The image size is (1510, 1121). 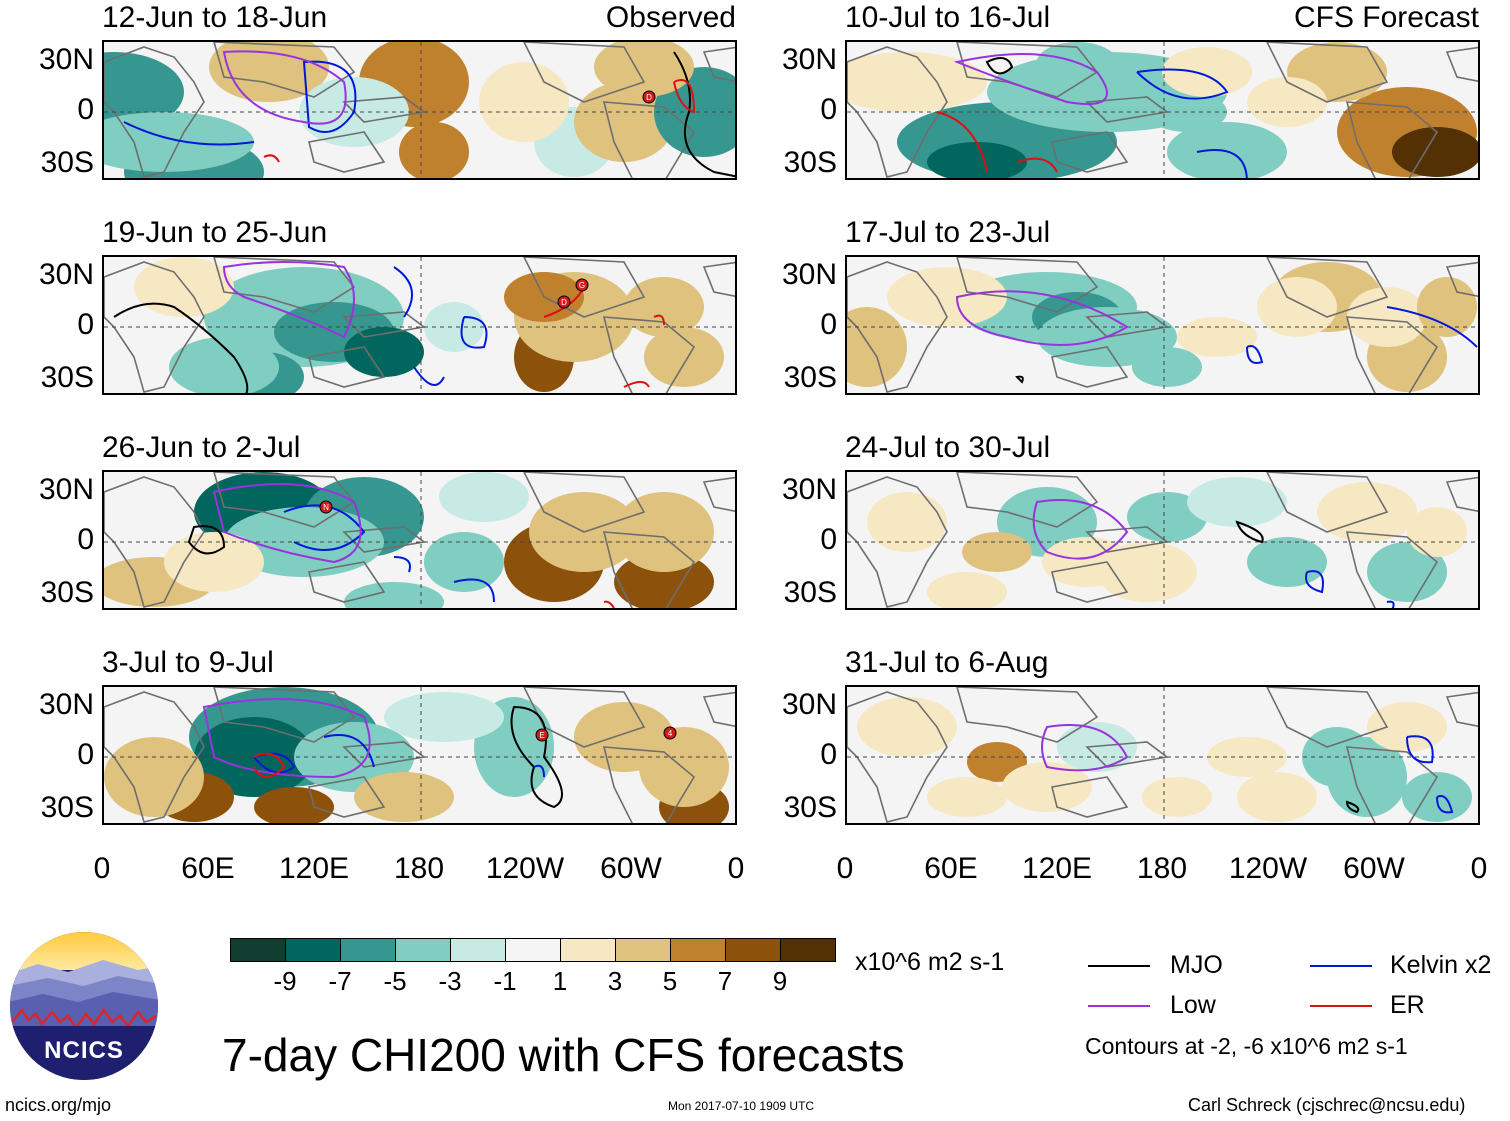 I want to click on x-axis-label: 60E, so click(x=951, y=868).